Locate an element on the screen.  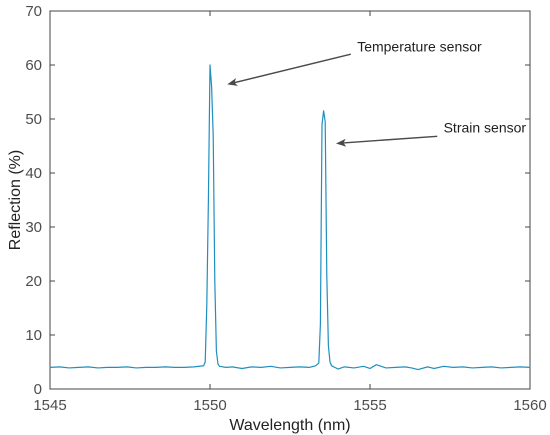
y-tick-label: 40 is located at coordinates (33, 173).